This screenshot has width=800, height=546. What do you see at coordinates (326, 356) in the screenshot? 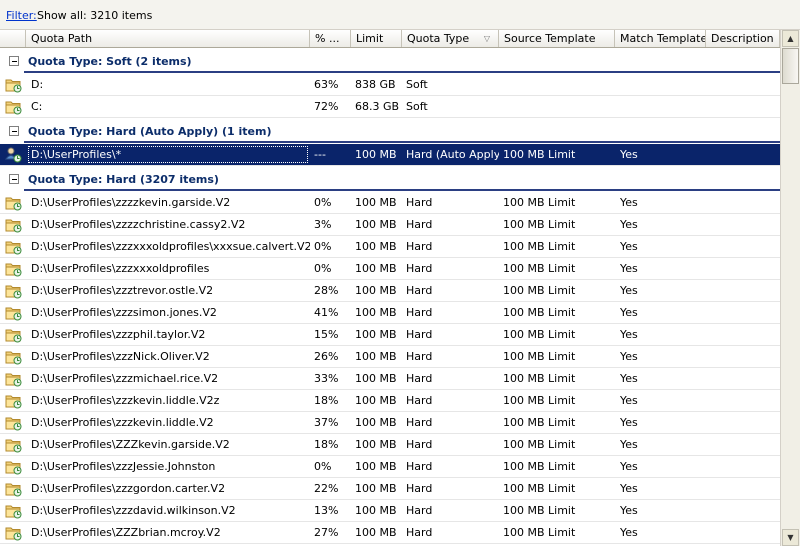
I see `percent-used-cell: 26%` at bounding box center [326, 356].